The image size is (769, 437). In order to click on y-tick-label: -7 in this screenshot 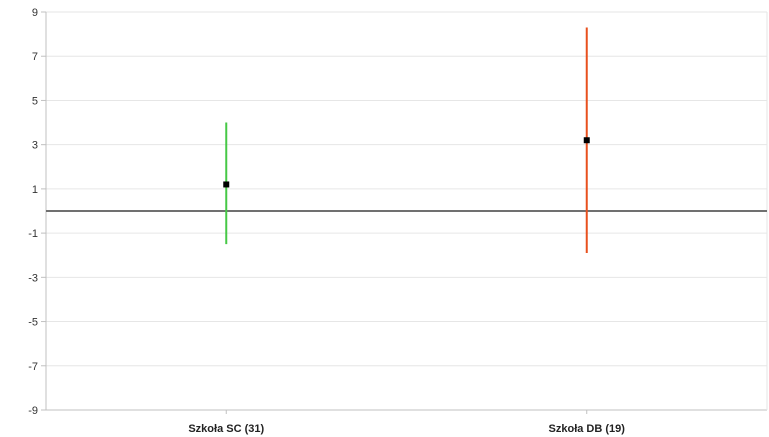, I will do `click(33, 367)`.